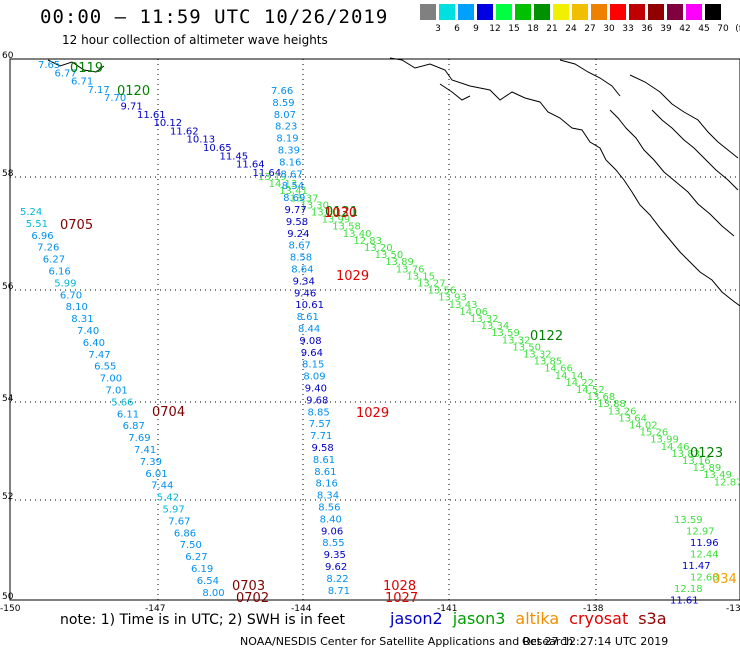 This screenshot has width=740, height=650. What do you see at coordinates (372, 413) in the screenshot?
I see `pass-label: 1029` at bounding box center [372, 413].